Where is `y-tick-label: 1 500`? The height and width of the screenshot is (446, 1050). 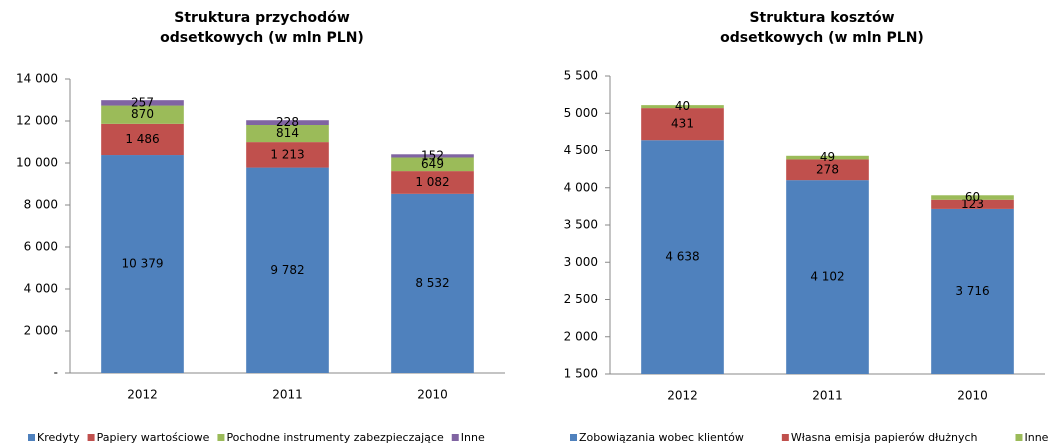 y-tick-label: 1 500 is located at coordinates (581, 374).